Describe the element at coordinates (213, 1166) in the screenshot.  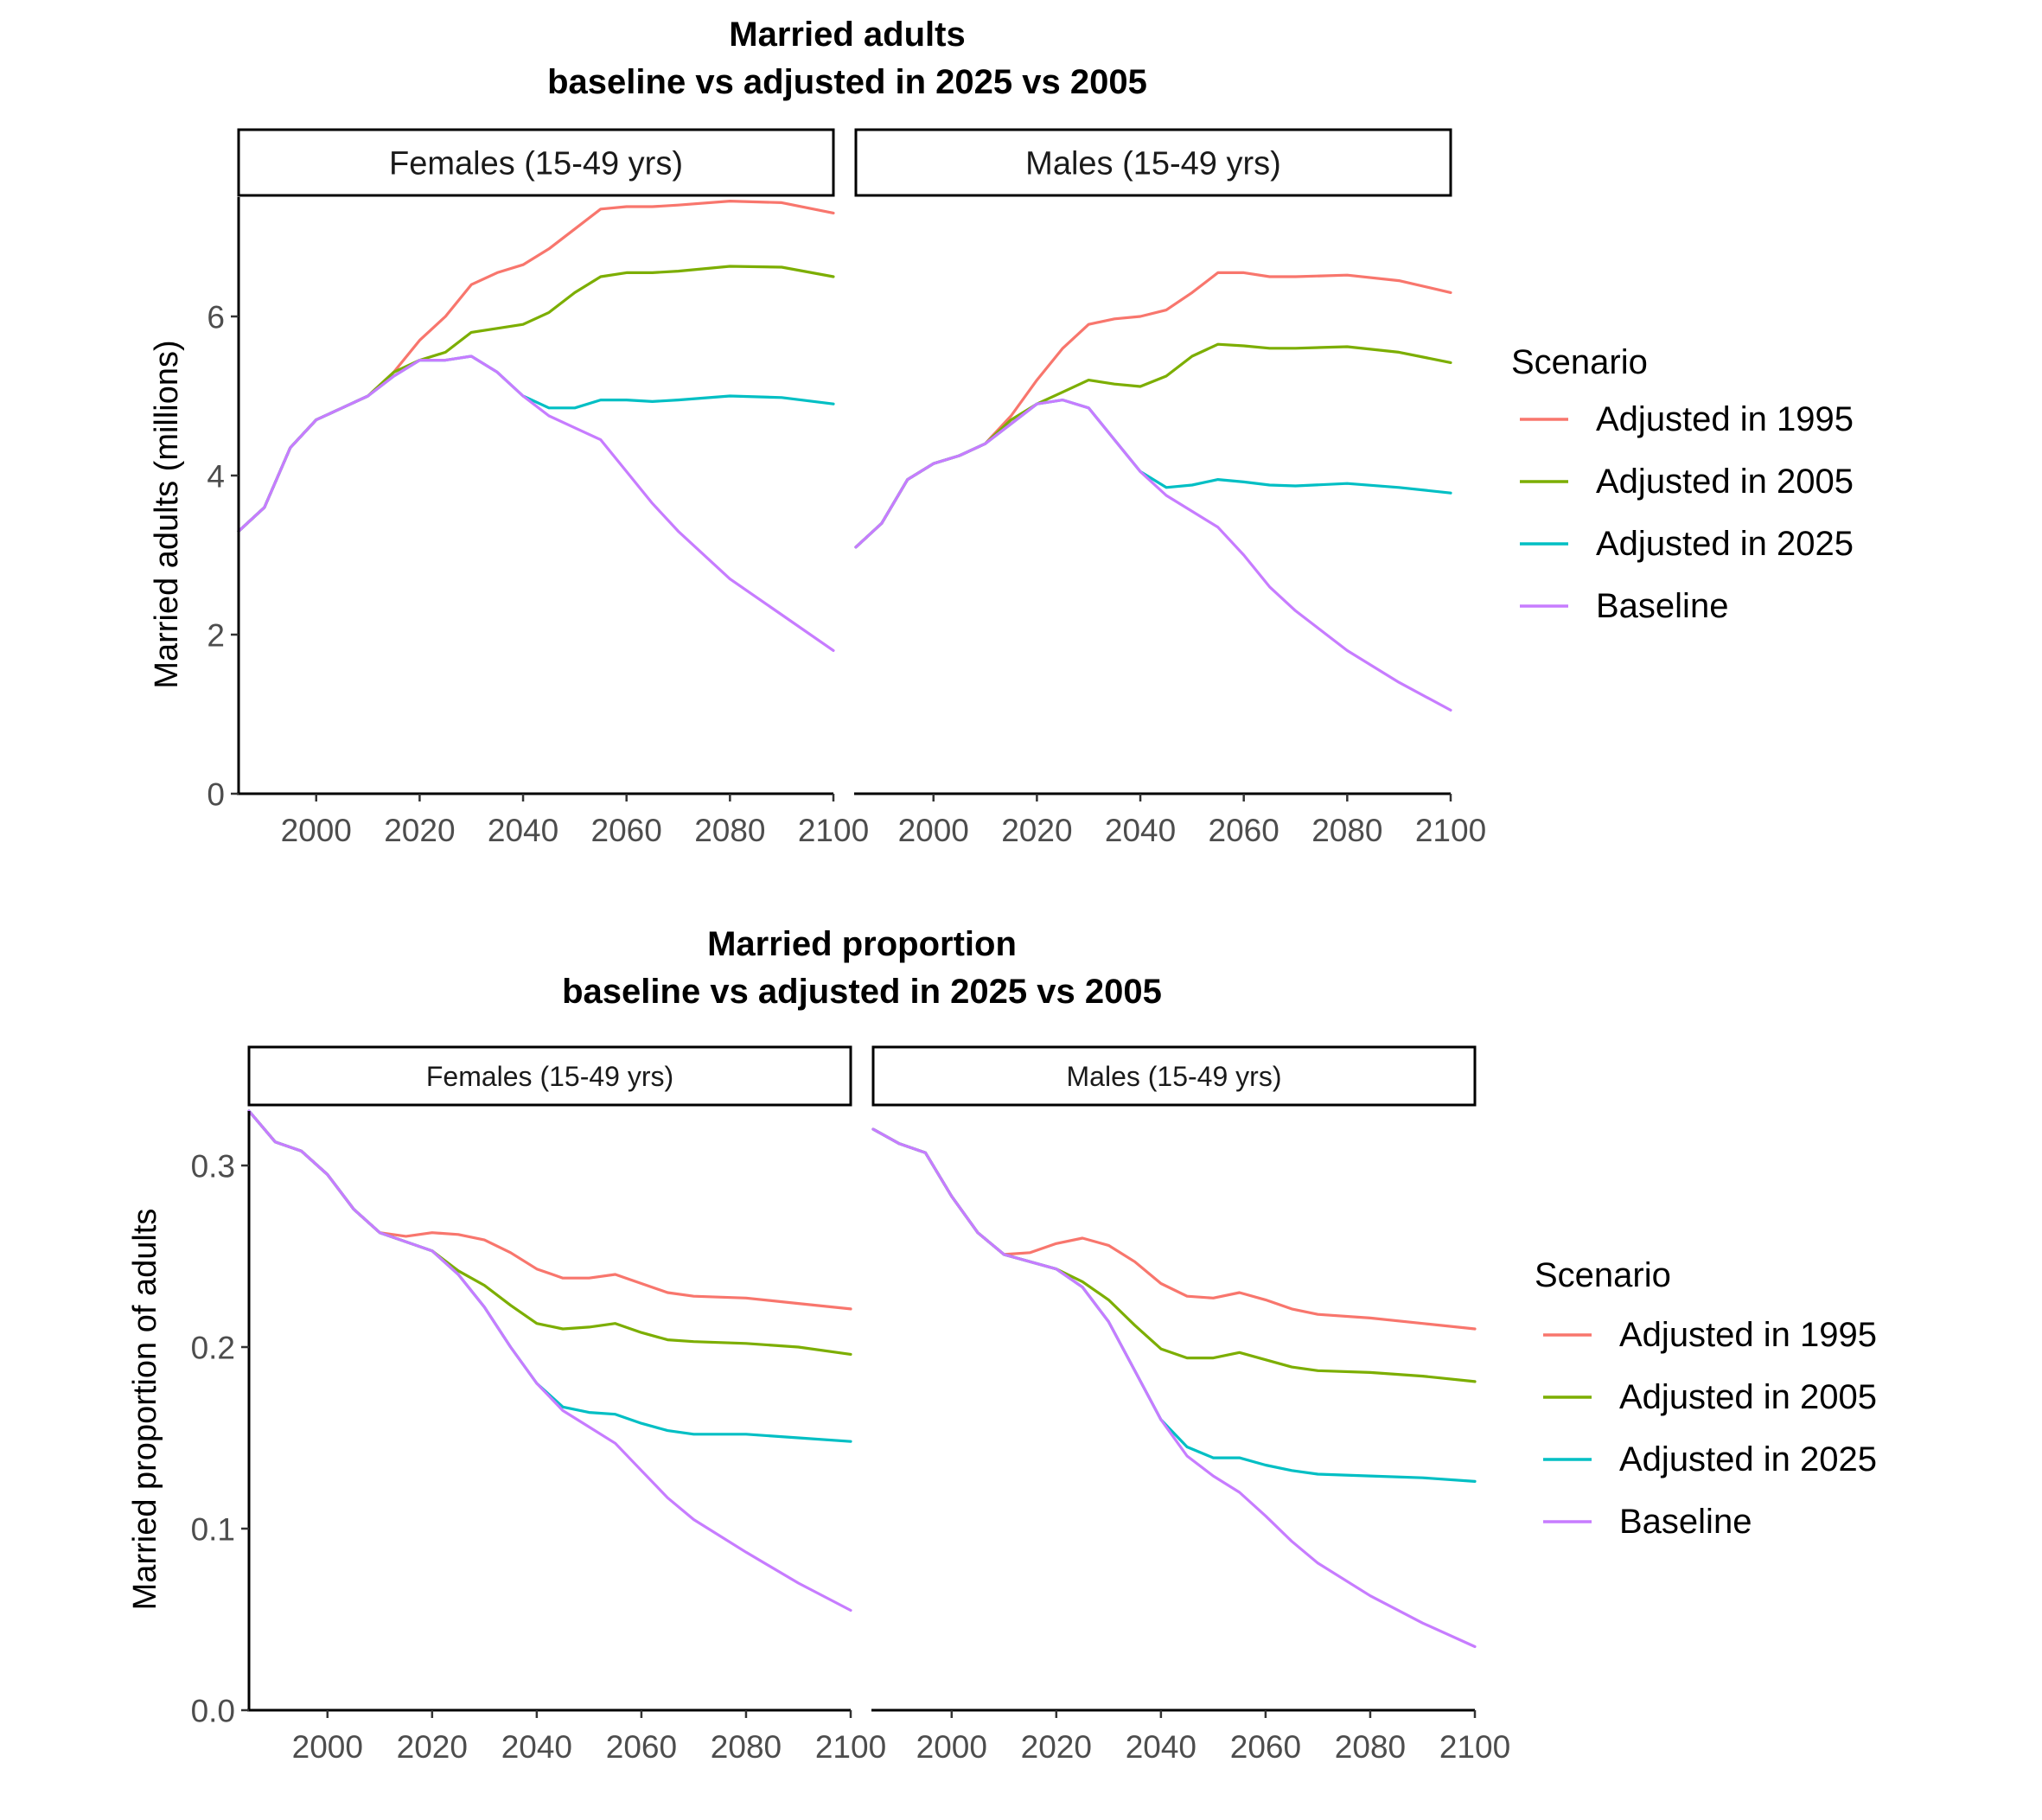
I see `y-tick-label: 0.3` at that location.